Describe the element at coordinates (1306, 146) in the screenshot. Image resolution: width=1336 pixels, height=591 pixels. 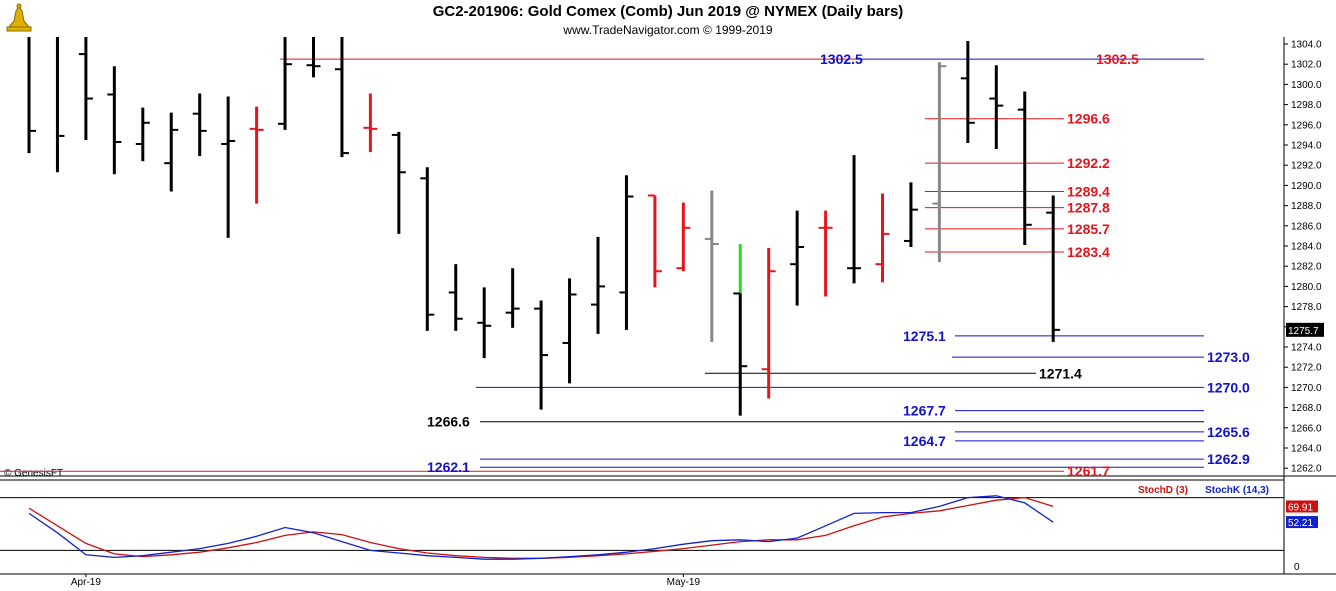
I see `y-tick-label: 1294.0` at that location.